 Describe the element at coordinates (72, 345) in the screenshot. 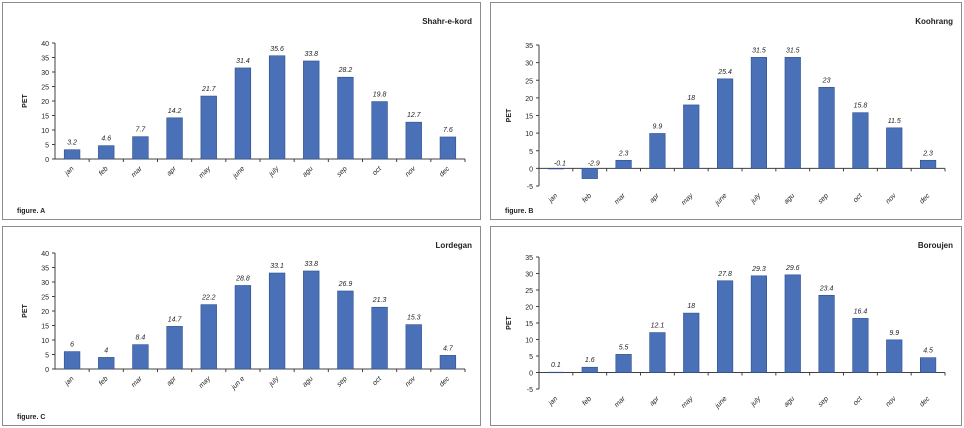

I see `data-label: 6` at that location.